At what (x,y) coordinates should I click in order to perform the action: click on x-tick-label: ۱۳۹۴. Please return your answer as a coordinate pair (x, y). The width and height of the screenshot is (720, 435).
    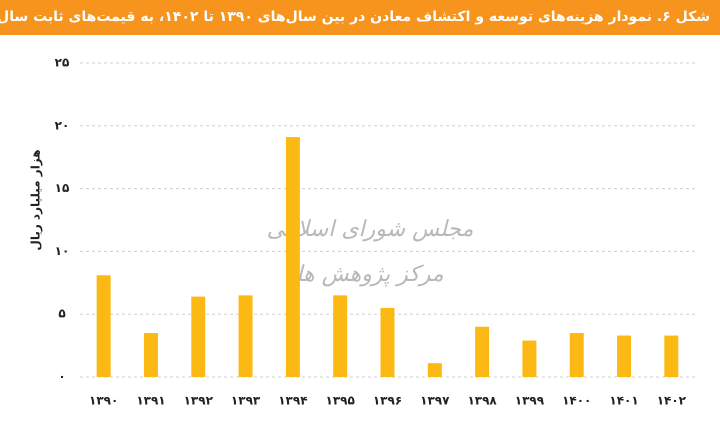
    Looking at the image, I should click on (292, 401).